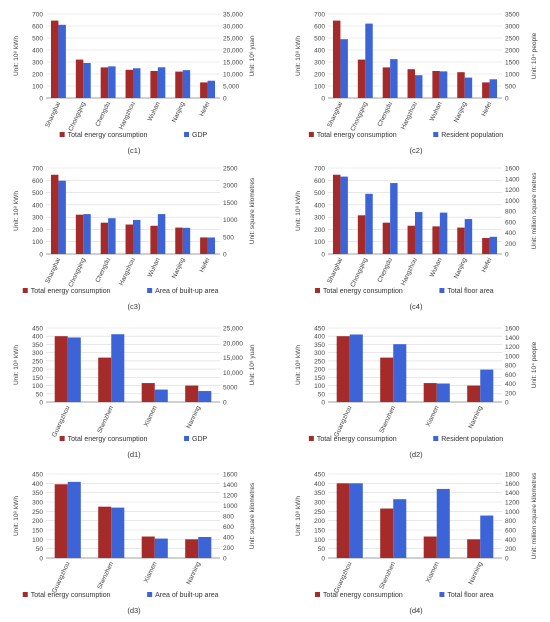 This screenshot has width=550, height=622. Describe the element at coordinates (252, 55) in the screenshot. I see `right-axis-label: Unit: 10⁸ yuan` at that location.